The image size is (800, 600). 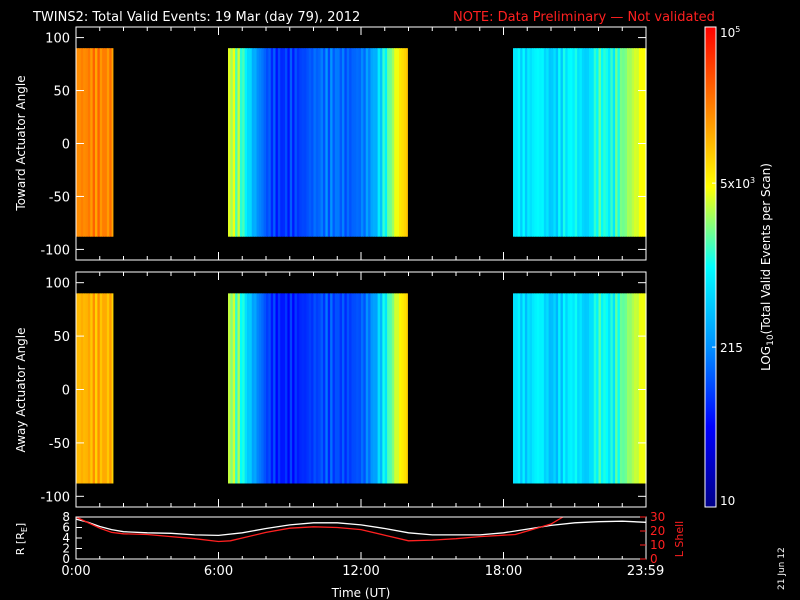 What do you see at coordinates (731, 348) in the screenshot?
I see `colorbar-tick-label: 215` at bounding box center [731, 348].